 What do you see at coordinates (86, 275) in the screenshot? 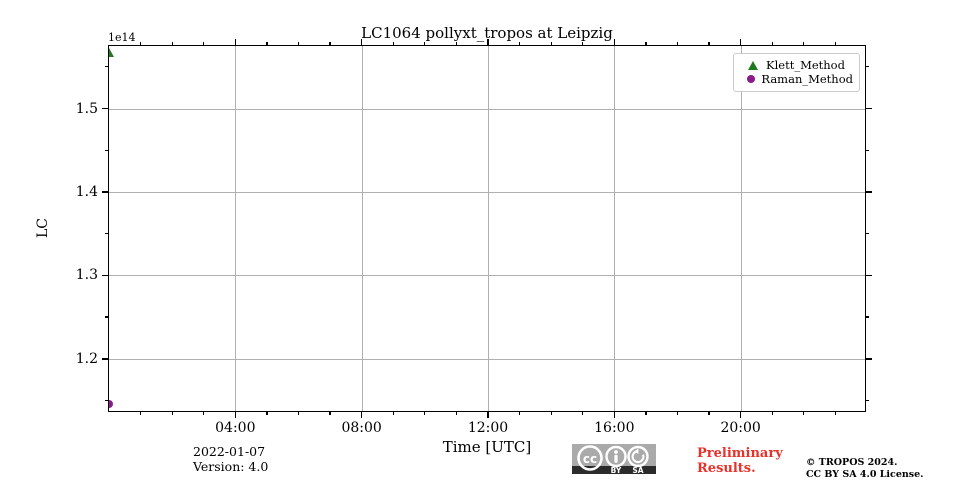
I see `y-tick-label: 1.3` at bounding box center [86, 275].